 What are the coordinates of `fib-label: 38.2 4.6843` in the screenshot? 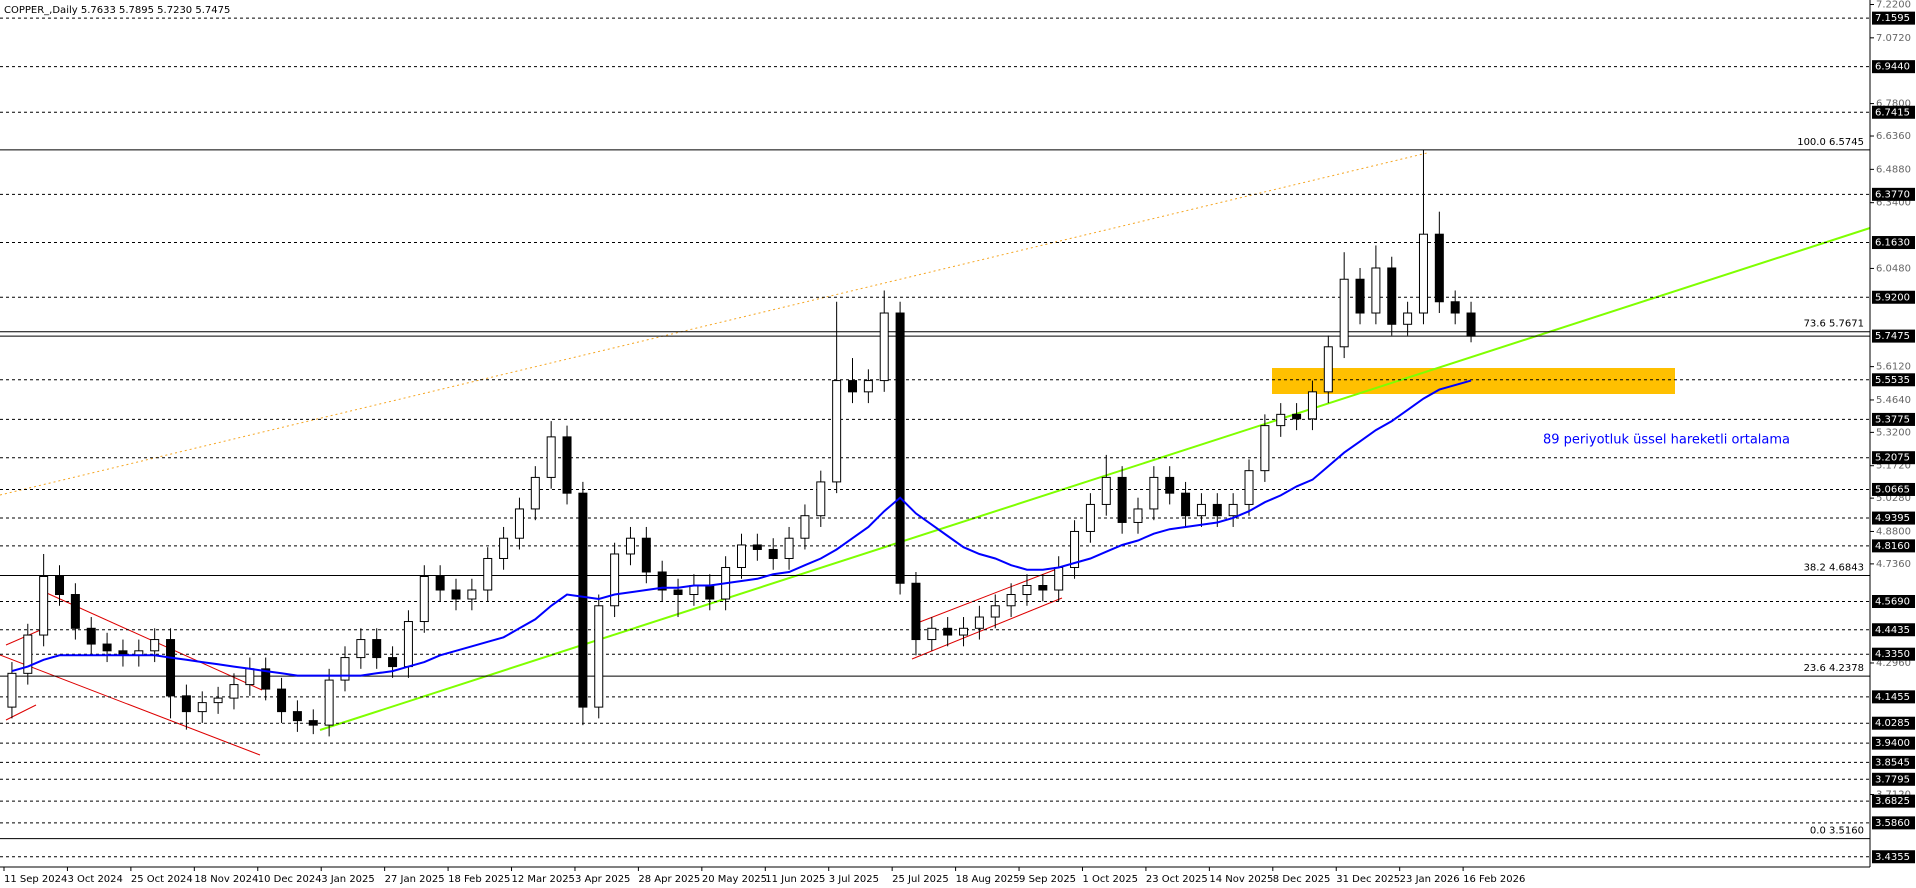 It's located at (1834, 568).